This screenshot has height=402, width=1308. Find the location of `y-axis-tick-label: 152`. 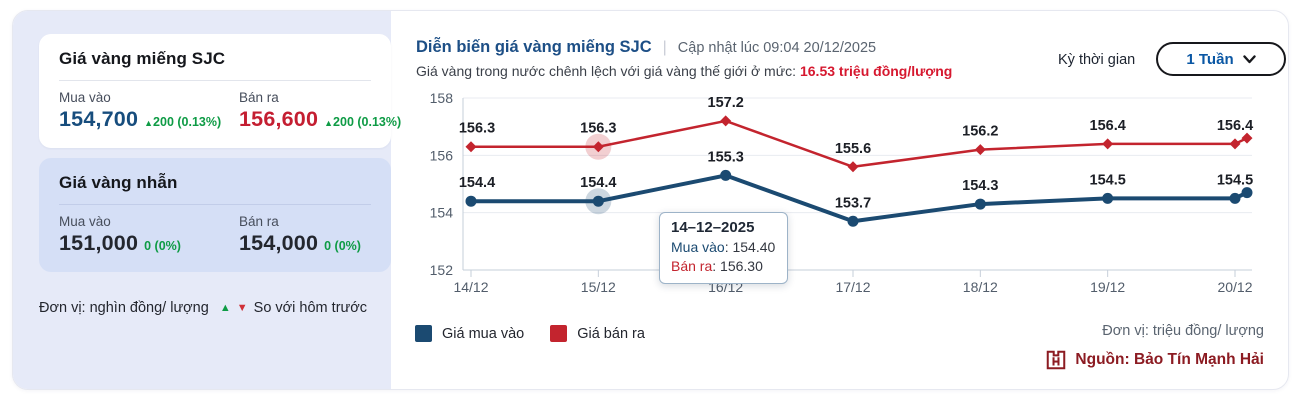

y-axis-tick-label: 152 is located at coordinates (442, 270).